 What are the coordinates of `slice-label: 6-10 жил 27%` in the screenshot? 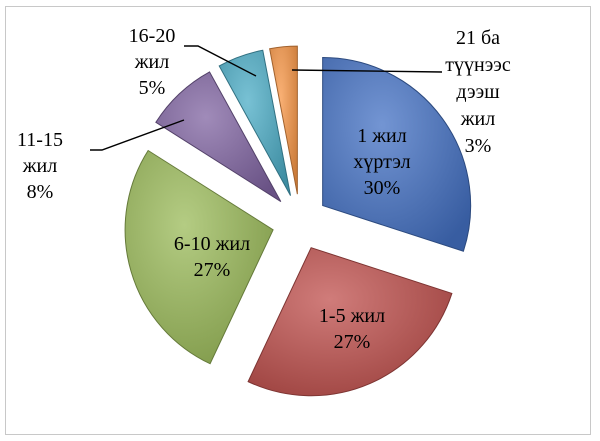 It's located at (212, 257).